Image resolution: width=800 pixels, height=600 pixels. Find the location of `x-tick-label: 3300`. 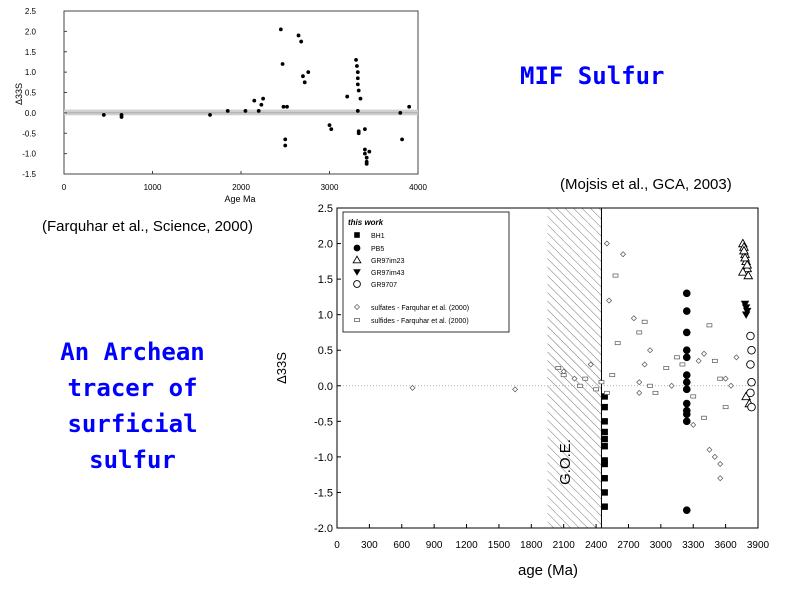

x-tick-label: 3300 is located at coordinates (693, 545).